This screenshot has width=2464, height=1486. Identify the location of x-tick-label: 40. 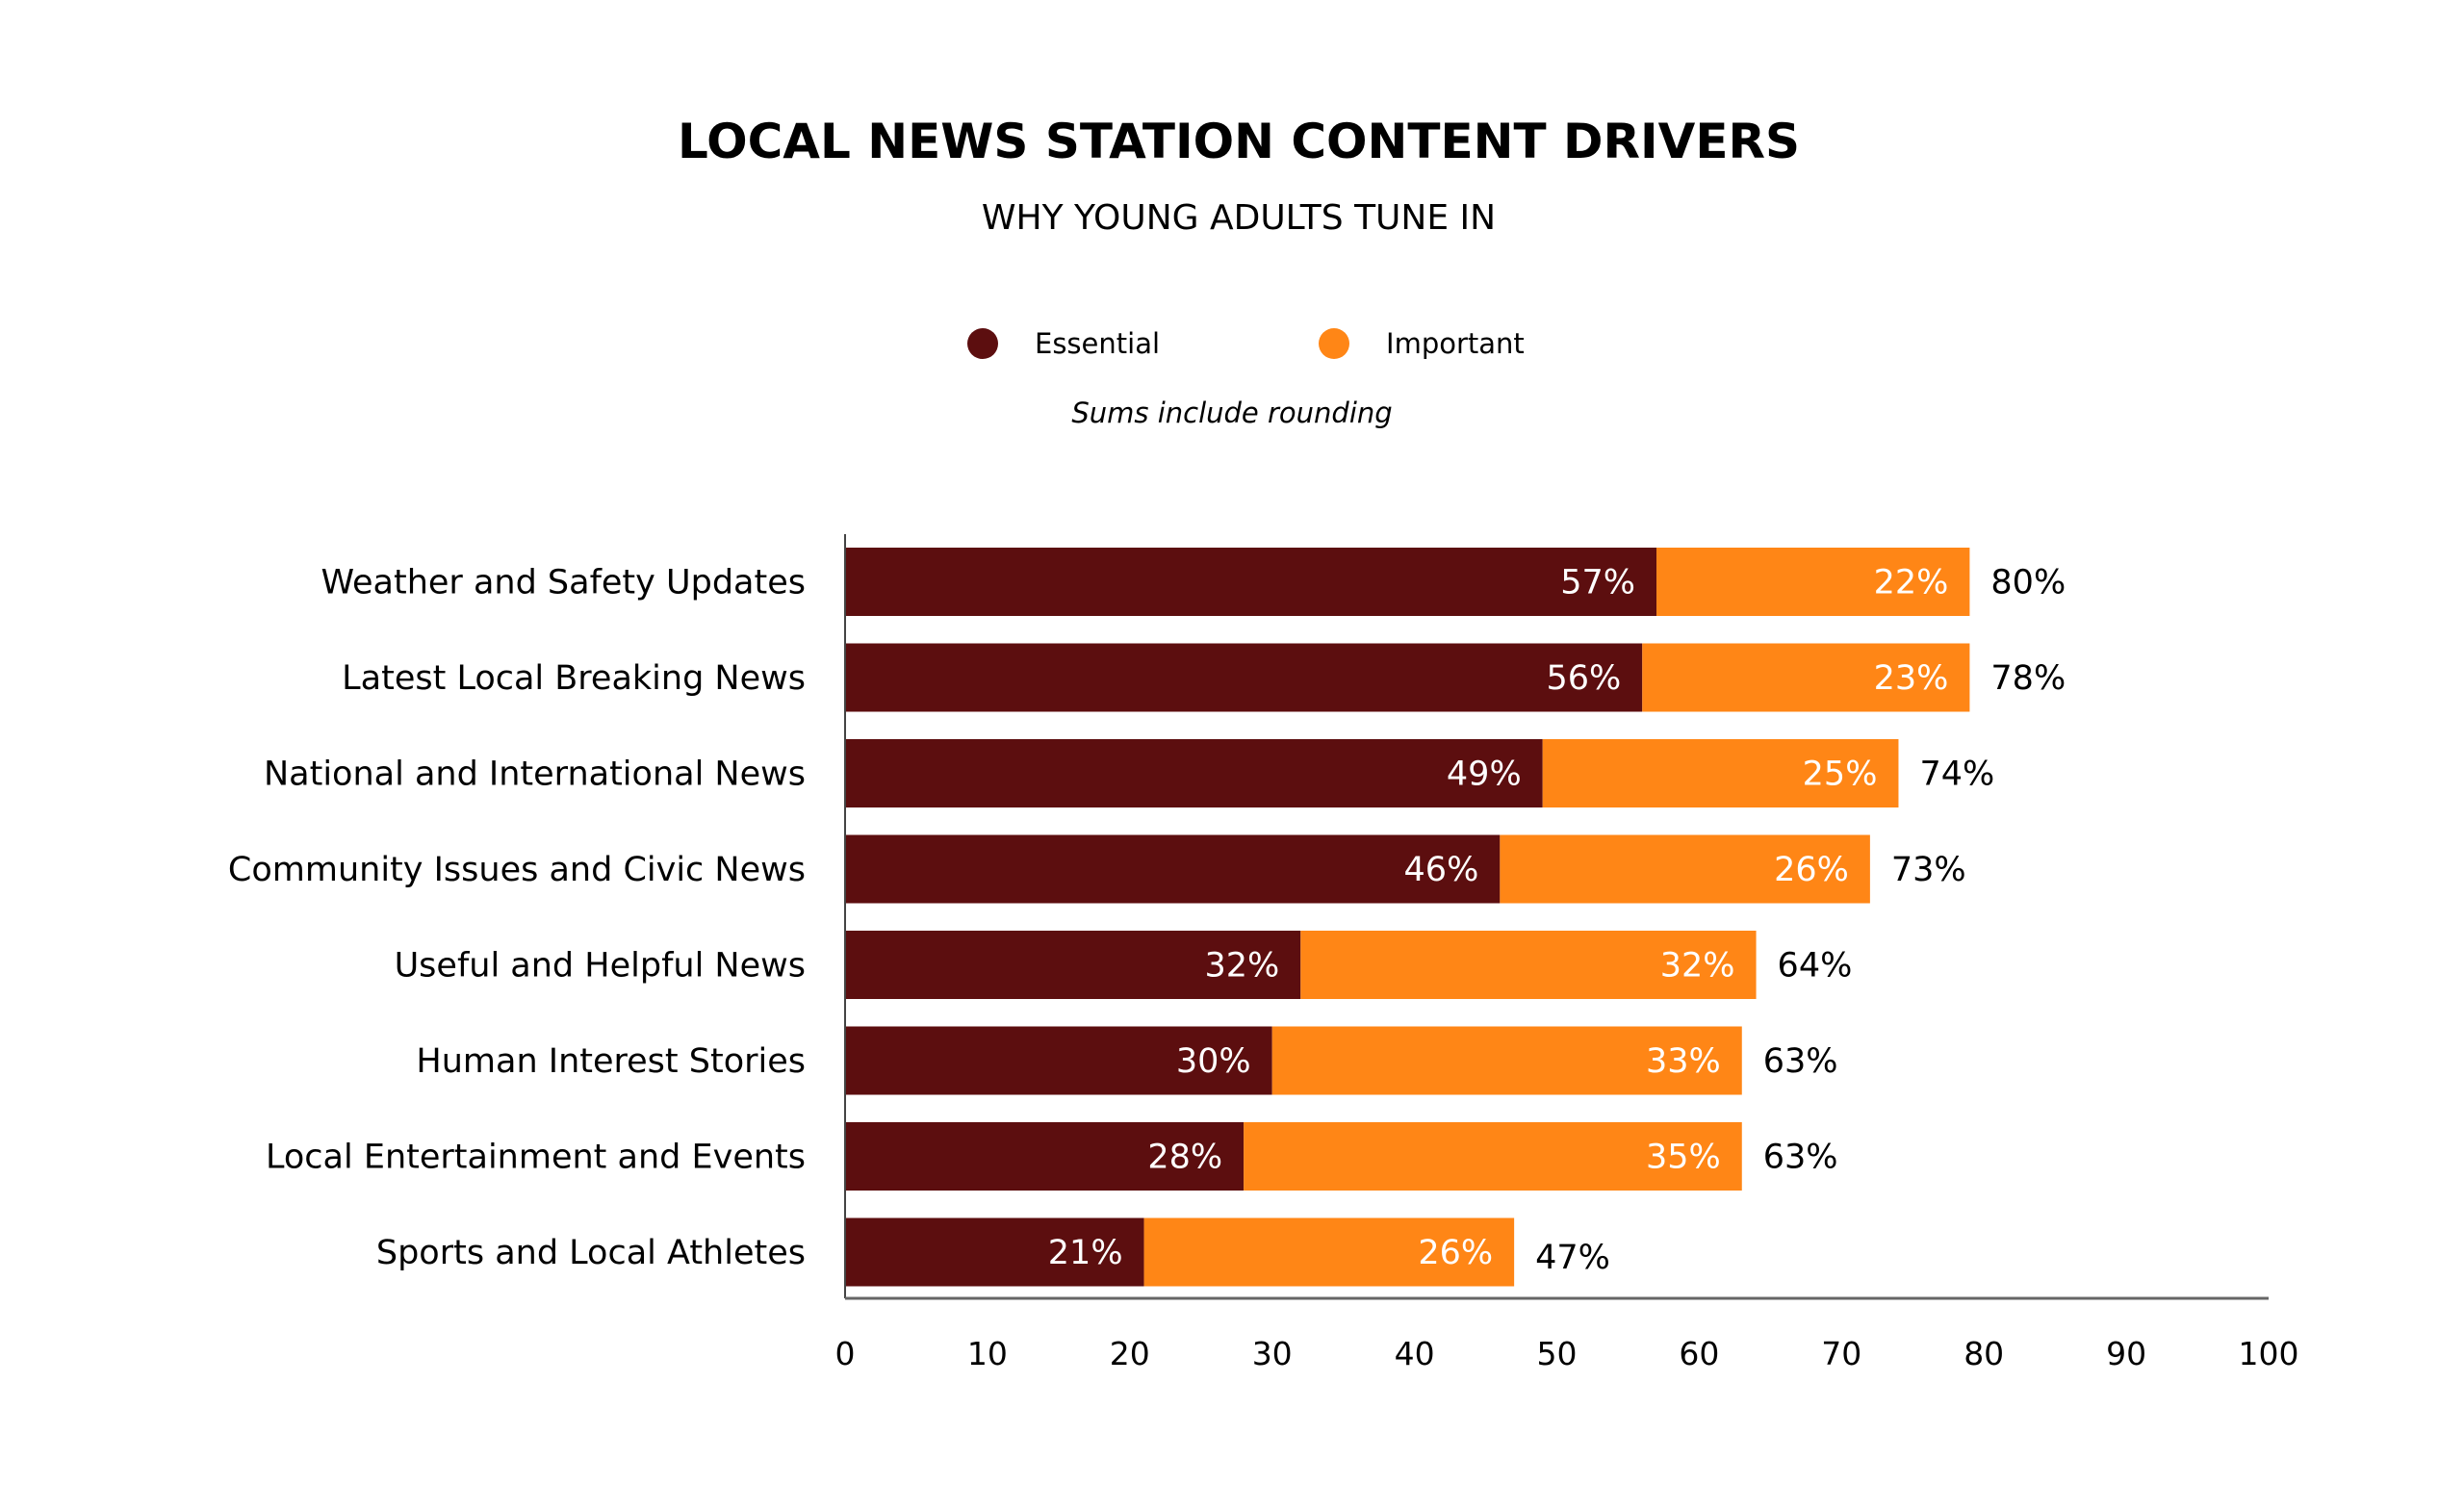
(1415, 1353).